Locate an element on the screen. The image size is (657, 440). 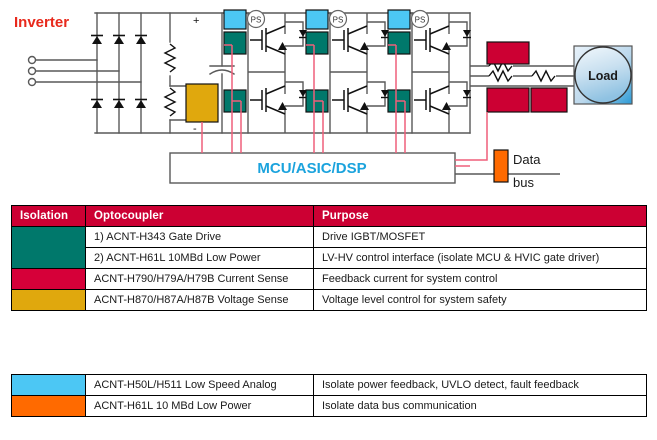
low-speed-analog-isolation-swatch is located at coordinates (48, 385).